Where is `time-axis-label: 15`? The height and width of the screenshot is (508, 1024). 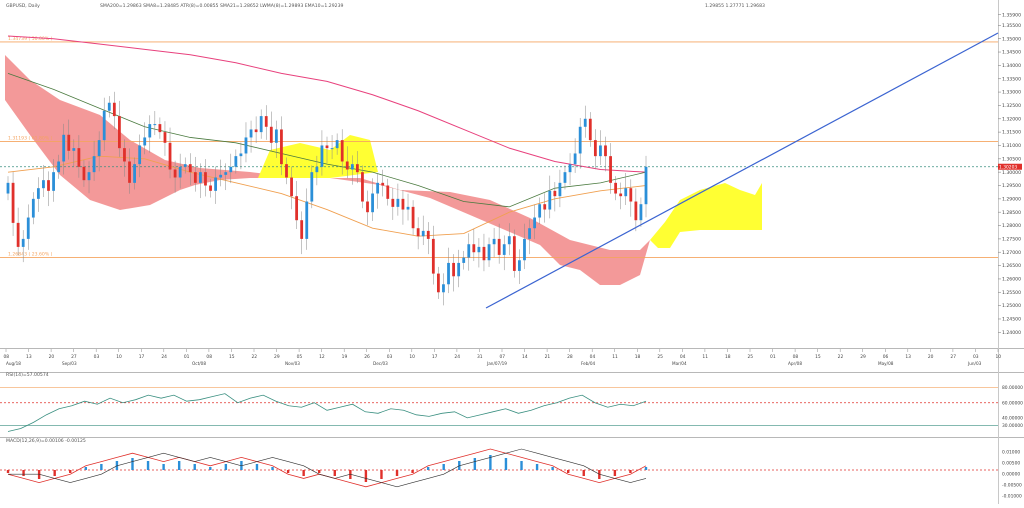 time-axis-label: 15 is located at coordinates (818, 357).